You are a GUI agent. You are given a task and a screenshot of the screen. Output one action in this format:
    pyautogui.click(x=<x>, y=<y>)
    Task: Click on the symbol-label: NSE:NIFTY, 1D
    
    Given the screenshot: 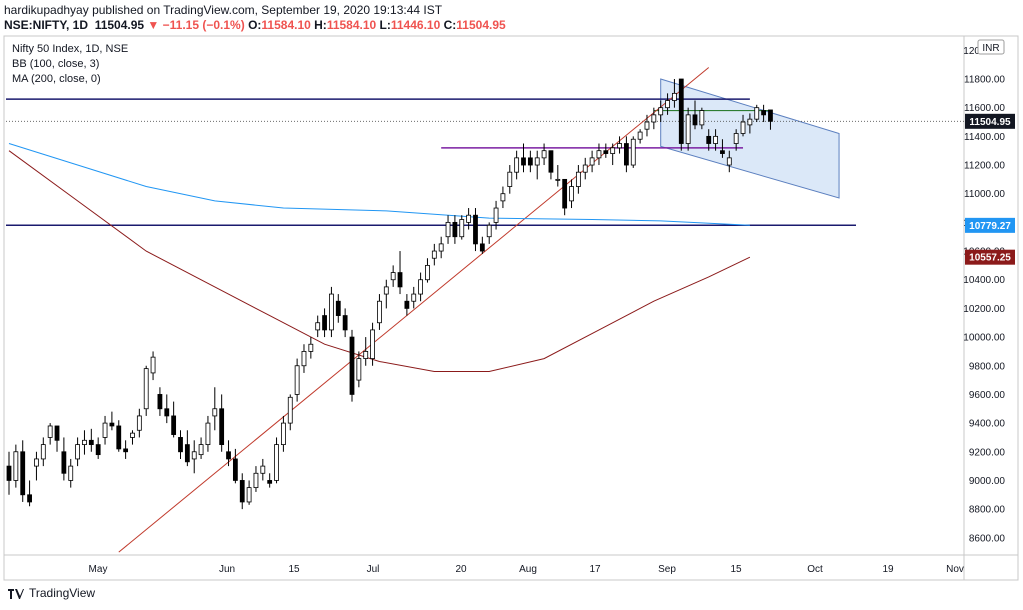 What is the action you would take?
    pyautogui.click(x=46, y=25)
    